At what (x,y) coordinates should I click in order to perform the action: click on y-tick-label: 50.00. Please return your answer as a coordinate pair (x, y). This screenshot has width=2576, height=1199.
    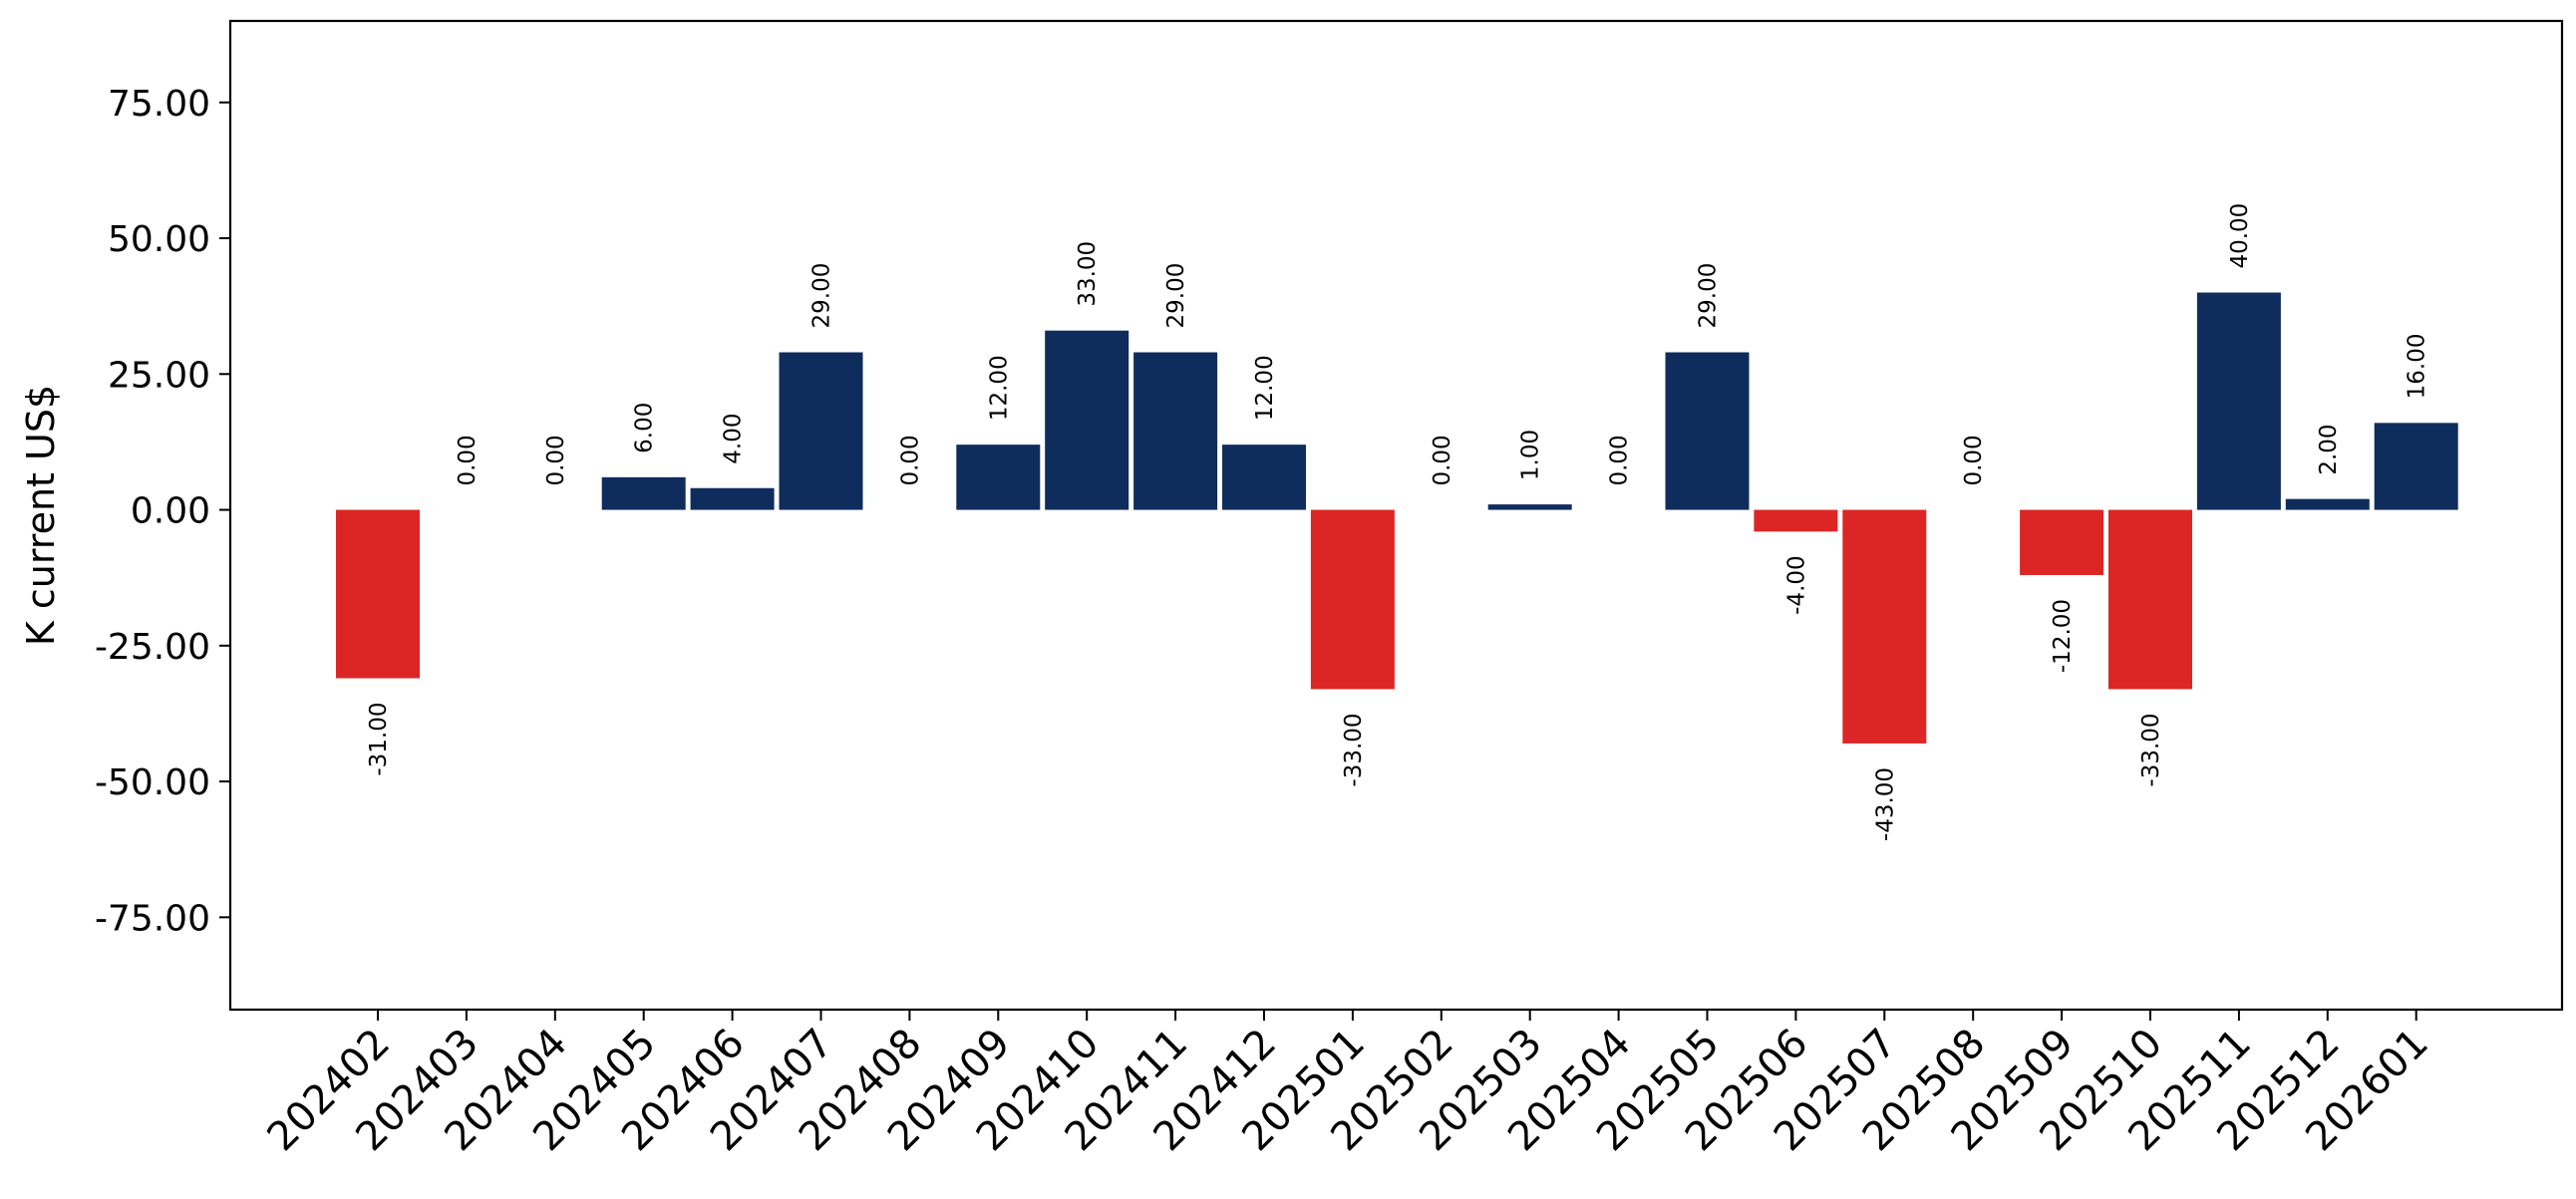
    Looking at the image, I should click on (159, 239).